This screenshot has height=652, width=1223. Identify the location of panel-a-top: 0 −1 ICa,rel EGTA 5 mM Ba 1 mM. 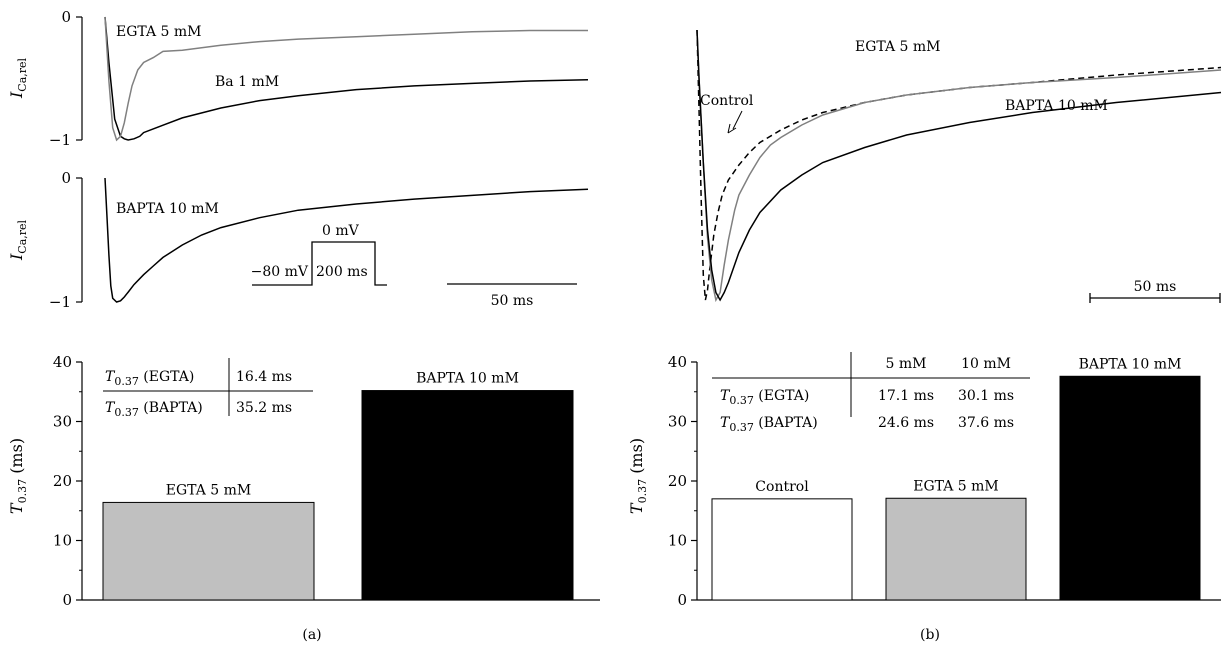
(298, 78).